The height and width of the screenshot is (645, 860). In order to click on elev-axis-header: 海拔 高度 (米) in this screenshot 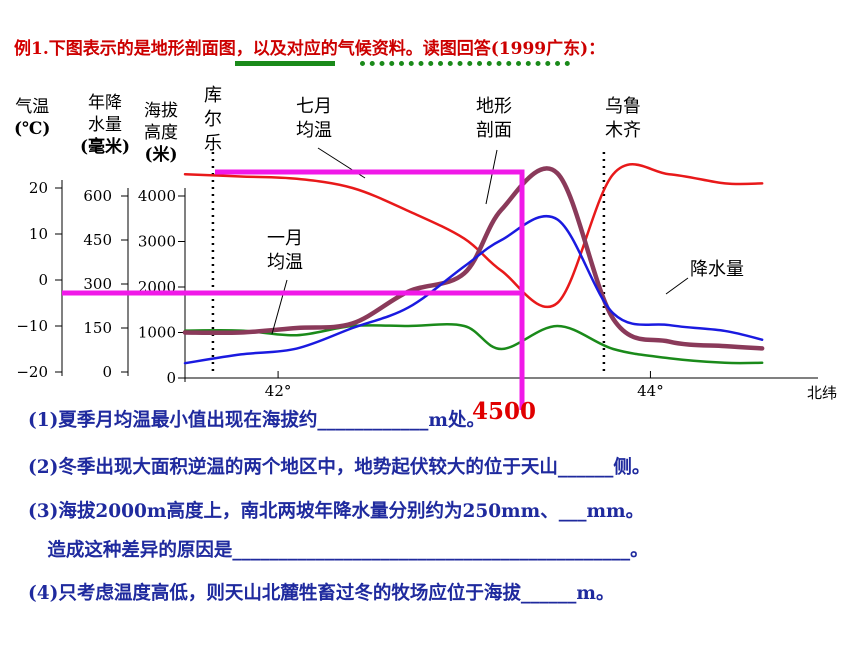, I will do `click(161, 133)`.